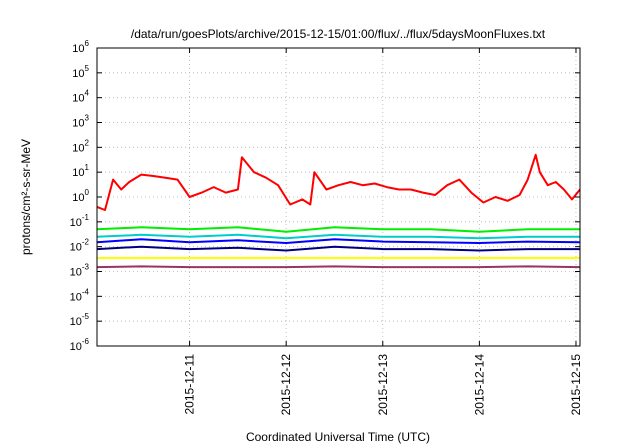  I want to click on y-tick-label: 10², so click(80, 146).